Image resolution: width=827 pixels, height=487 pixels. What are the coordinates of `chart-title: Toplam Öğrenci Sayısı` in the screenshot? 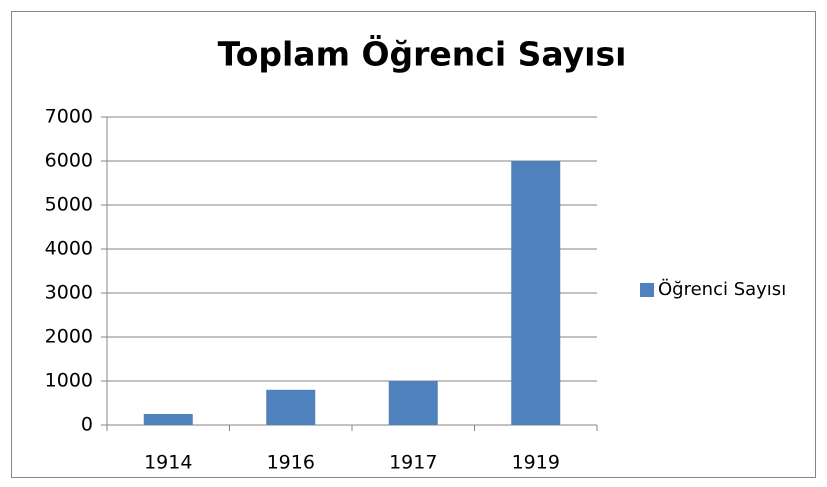 It's located at (422, 54).